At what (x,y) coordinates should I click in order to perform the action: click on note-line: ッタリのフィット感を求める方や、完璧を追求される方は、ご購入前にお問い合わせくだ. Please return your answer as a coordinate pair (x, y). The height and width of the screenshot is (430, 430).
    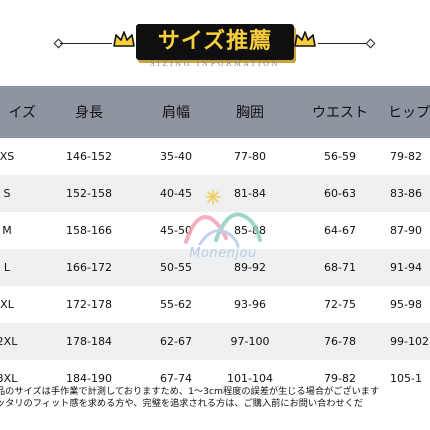
    Looking at the image, I should click on (215, 404).